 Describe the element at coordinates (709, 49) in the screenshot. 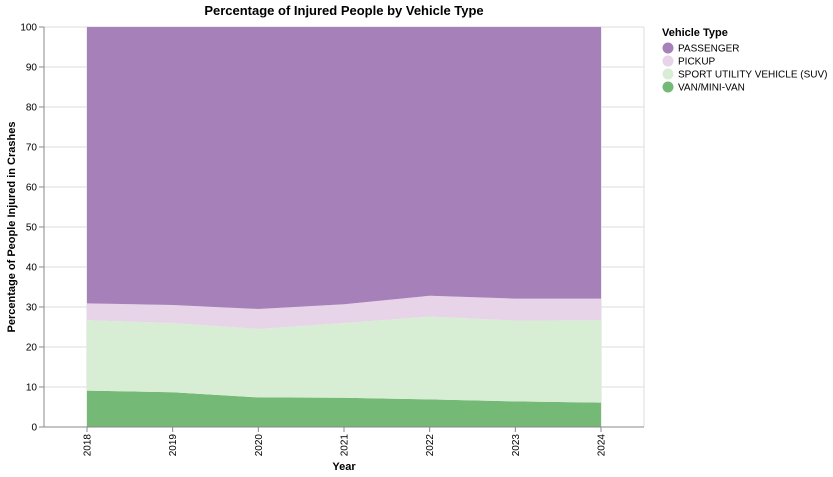

I see `legend-label: PASSENGER` at that location.